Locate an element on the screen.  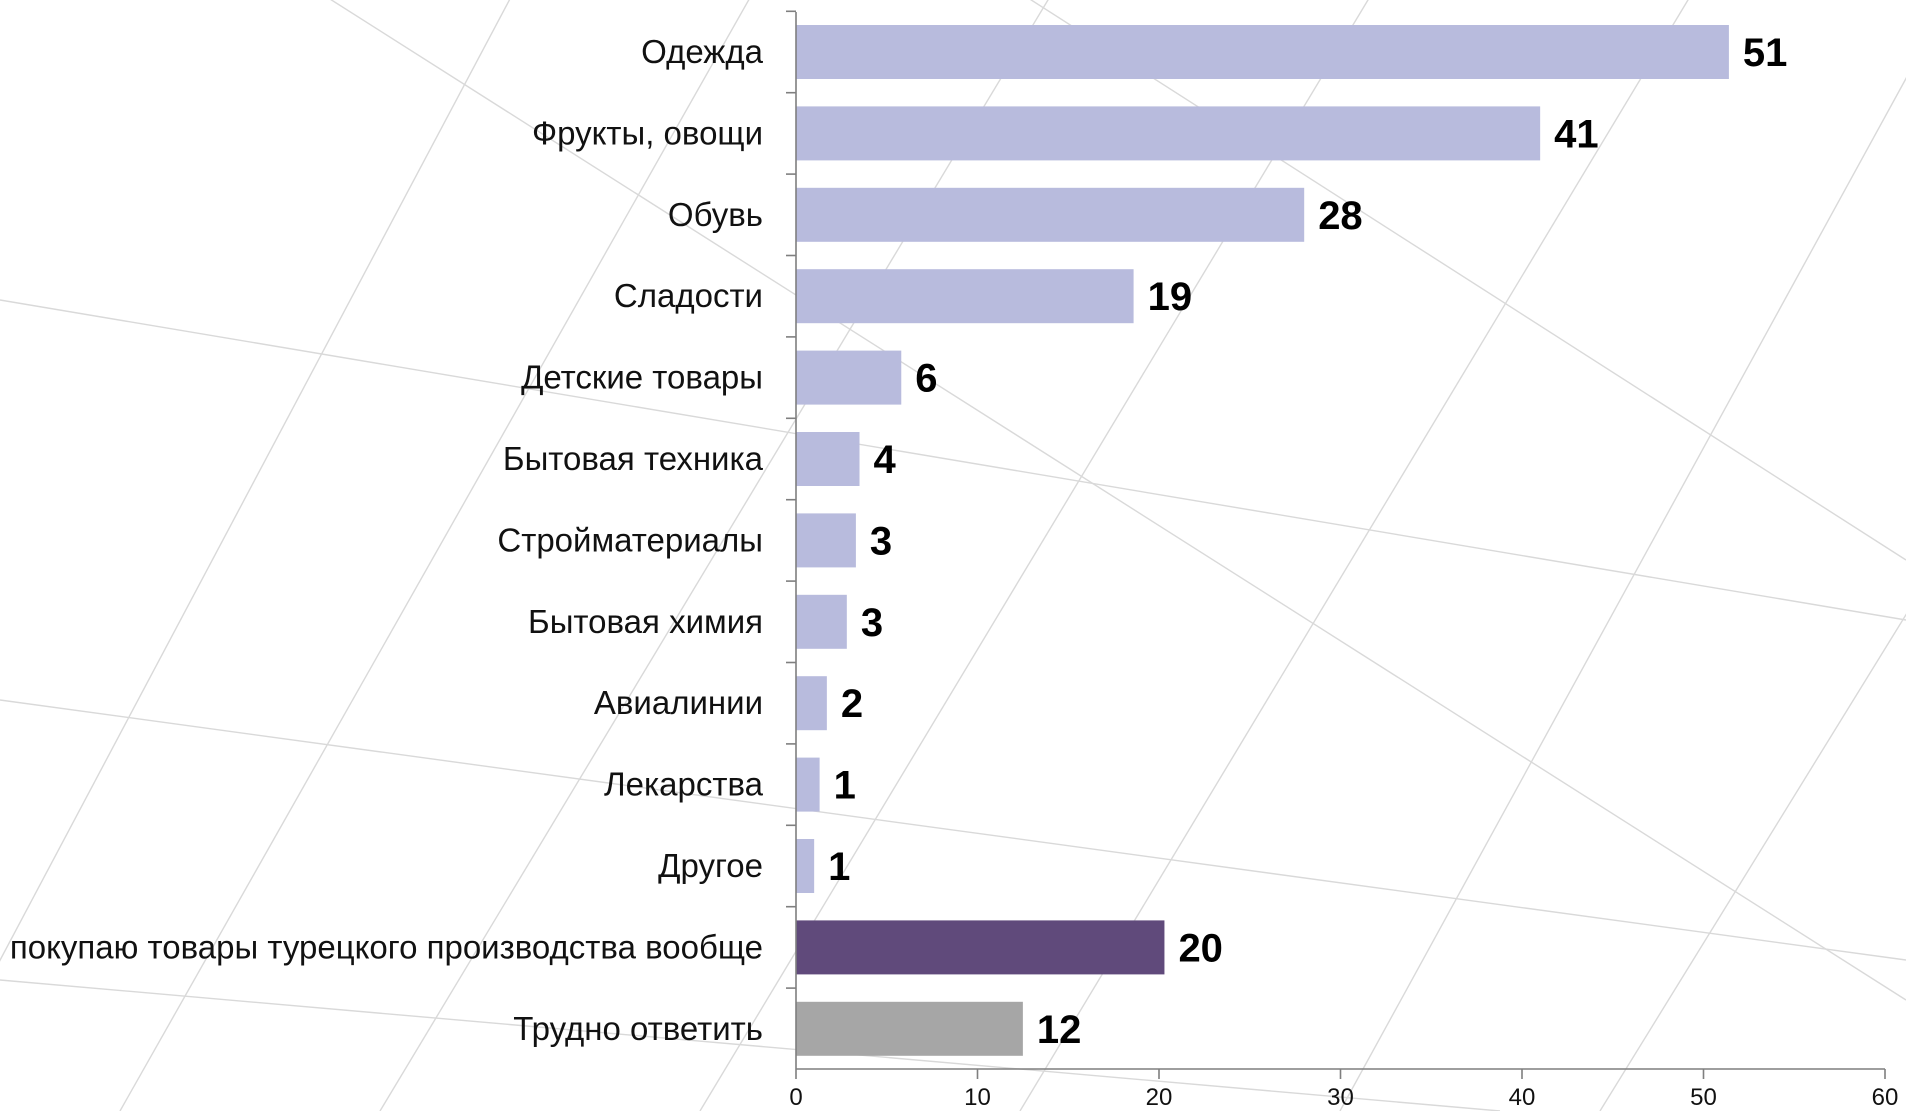
data-label: 41 is located at coordinates (1576, 134).